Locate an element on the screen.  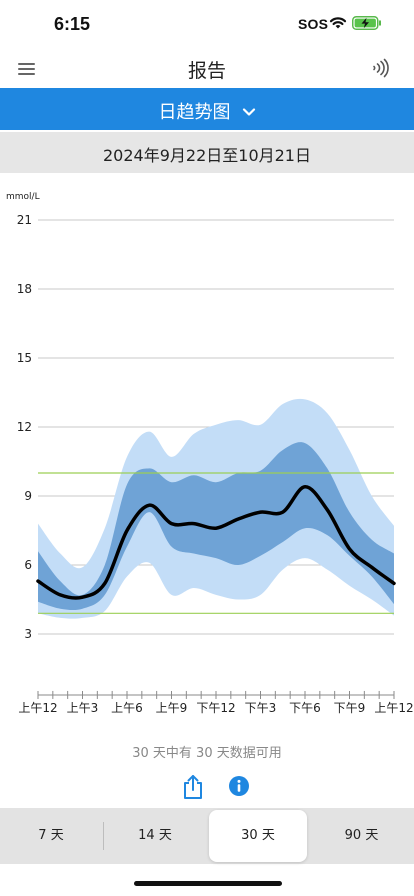
report-type-label: 日趋势图 is located at coordinates (194, 112).